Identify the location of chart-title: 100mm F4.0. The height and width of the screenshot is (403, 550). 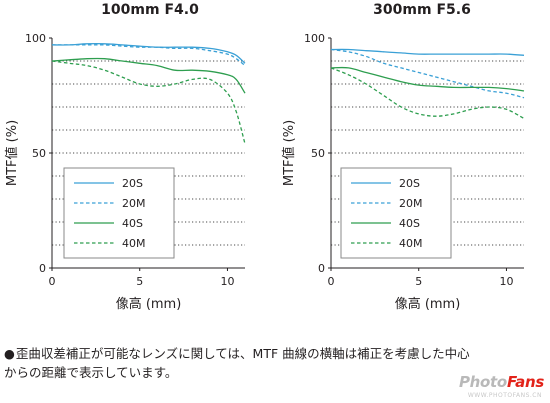
(150, 10).